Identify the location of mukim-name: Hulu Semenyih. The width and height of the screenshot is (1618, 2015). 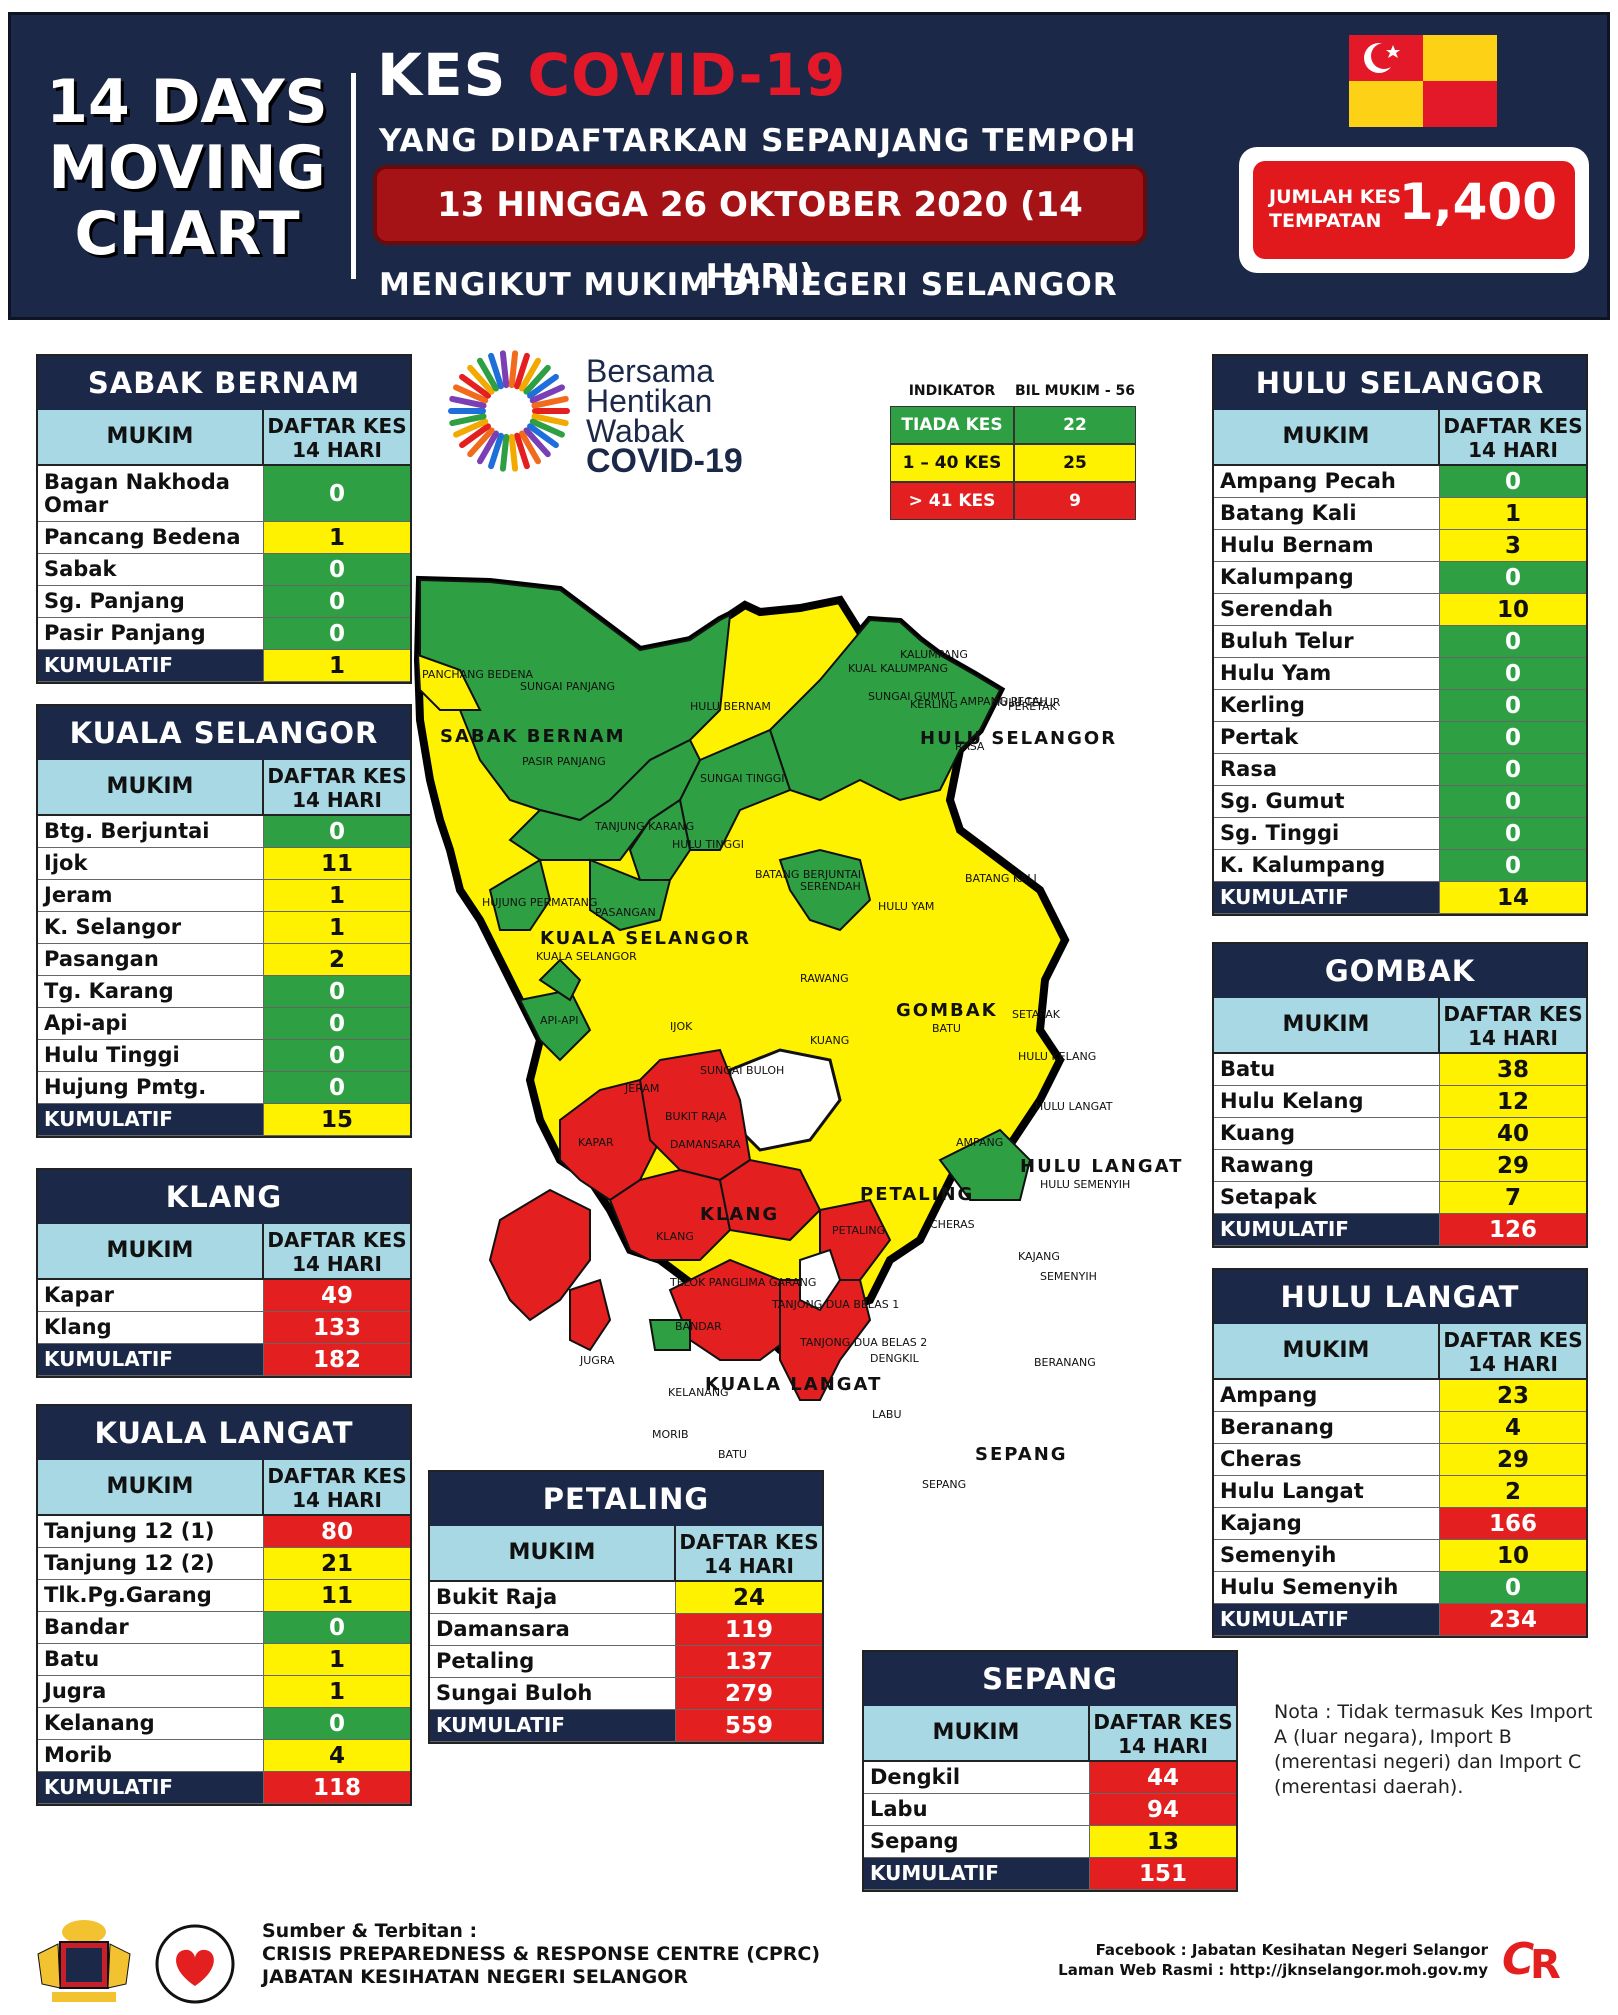
(1327, 1587).